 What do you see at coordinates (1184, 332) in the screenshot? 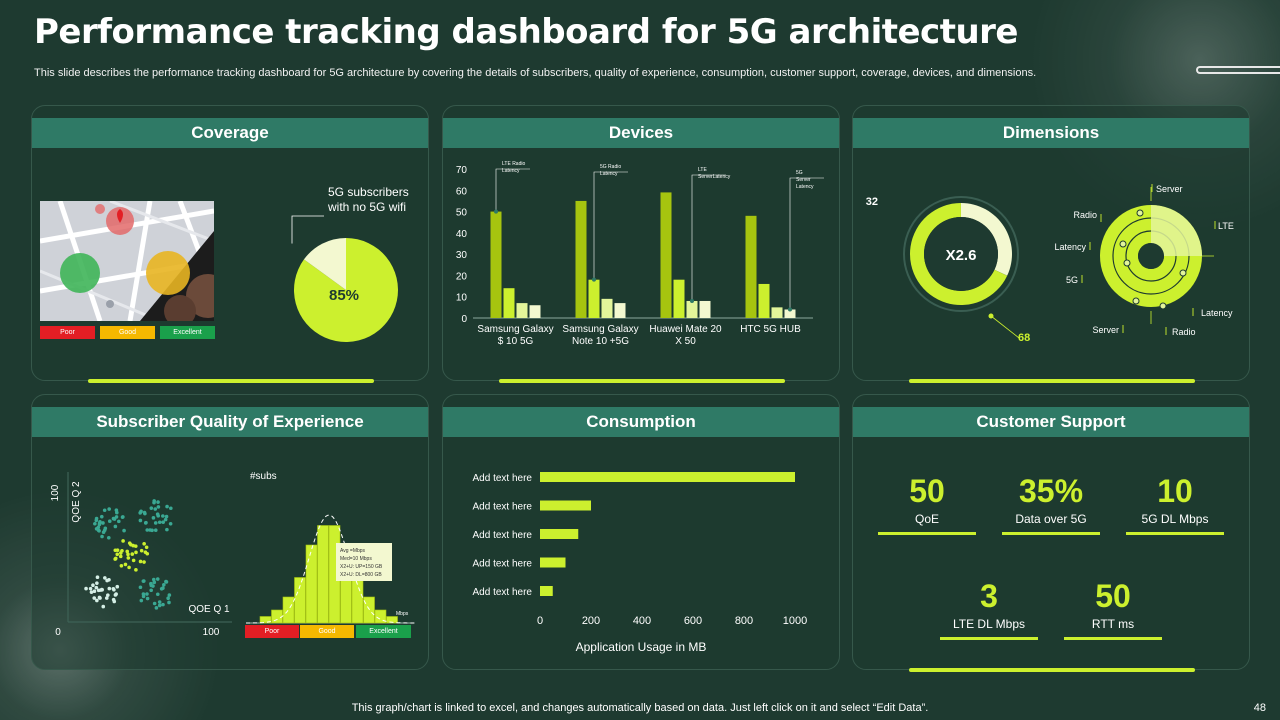
I see `radar-label-radio-bottom: Radio` at bounding box center [1184, 332].